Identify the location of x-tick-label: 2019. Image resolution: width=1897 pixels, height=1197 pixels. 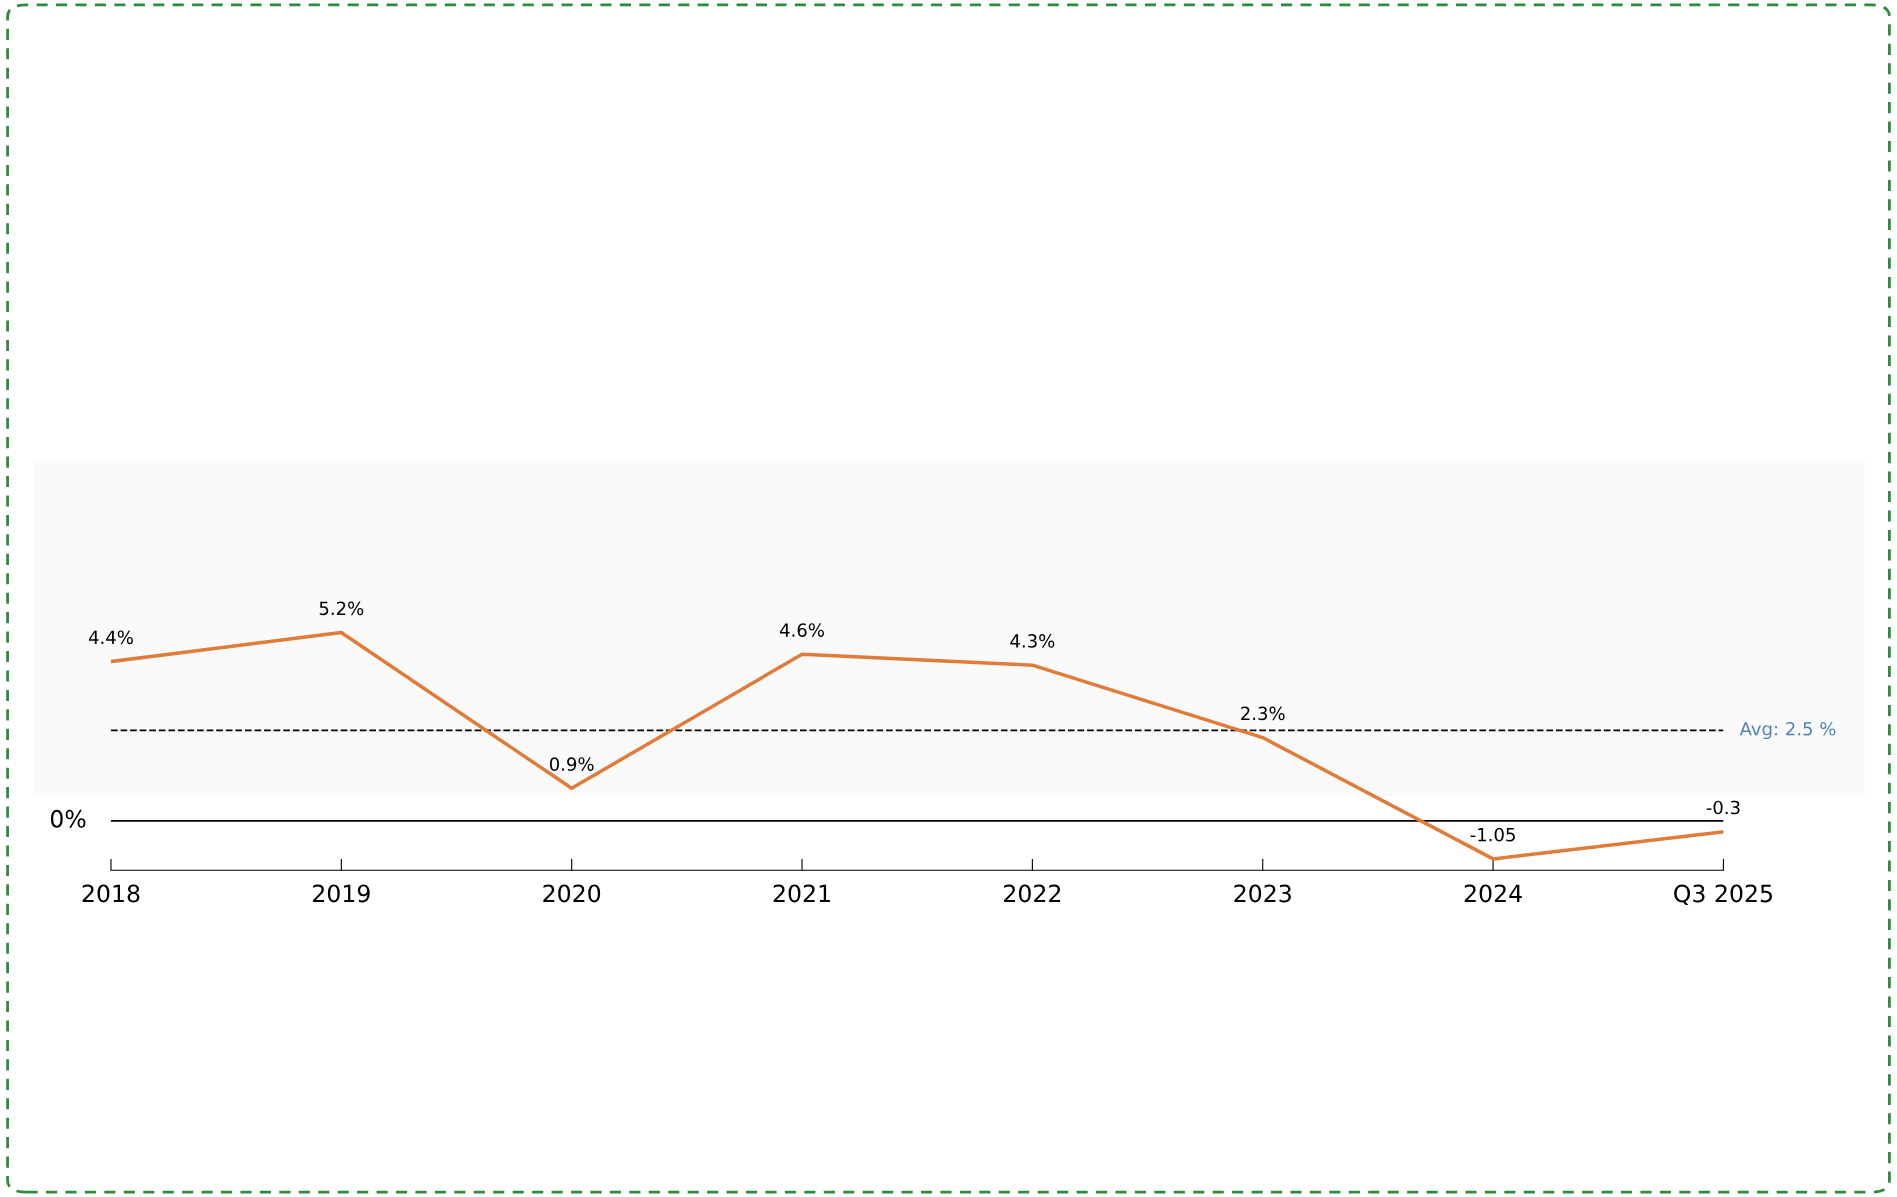
(341, 893).